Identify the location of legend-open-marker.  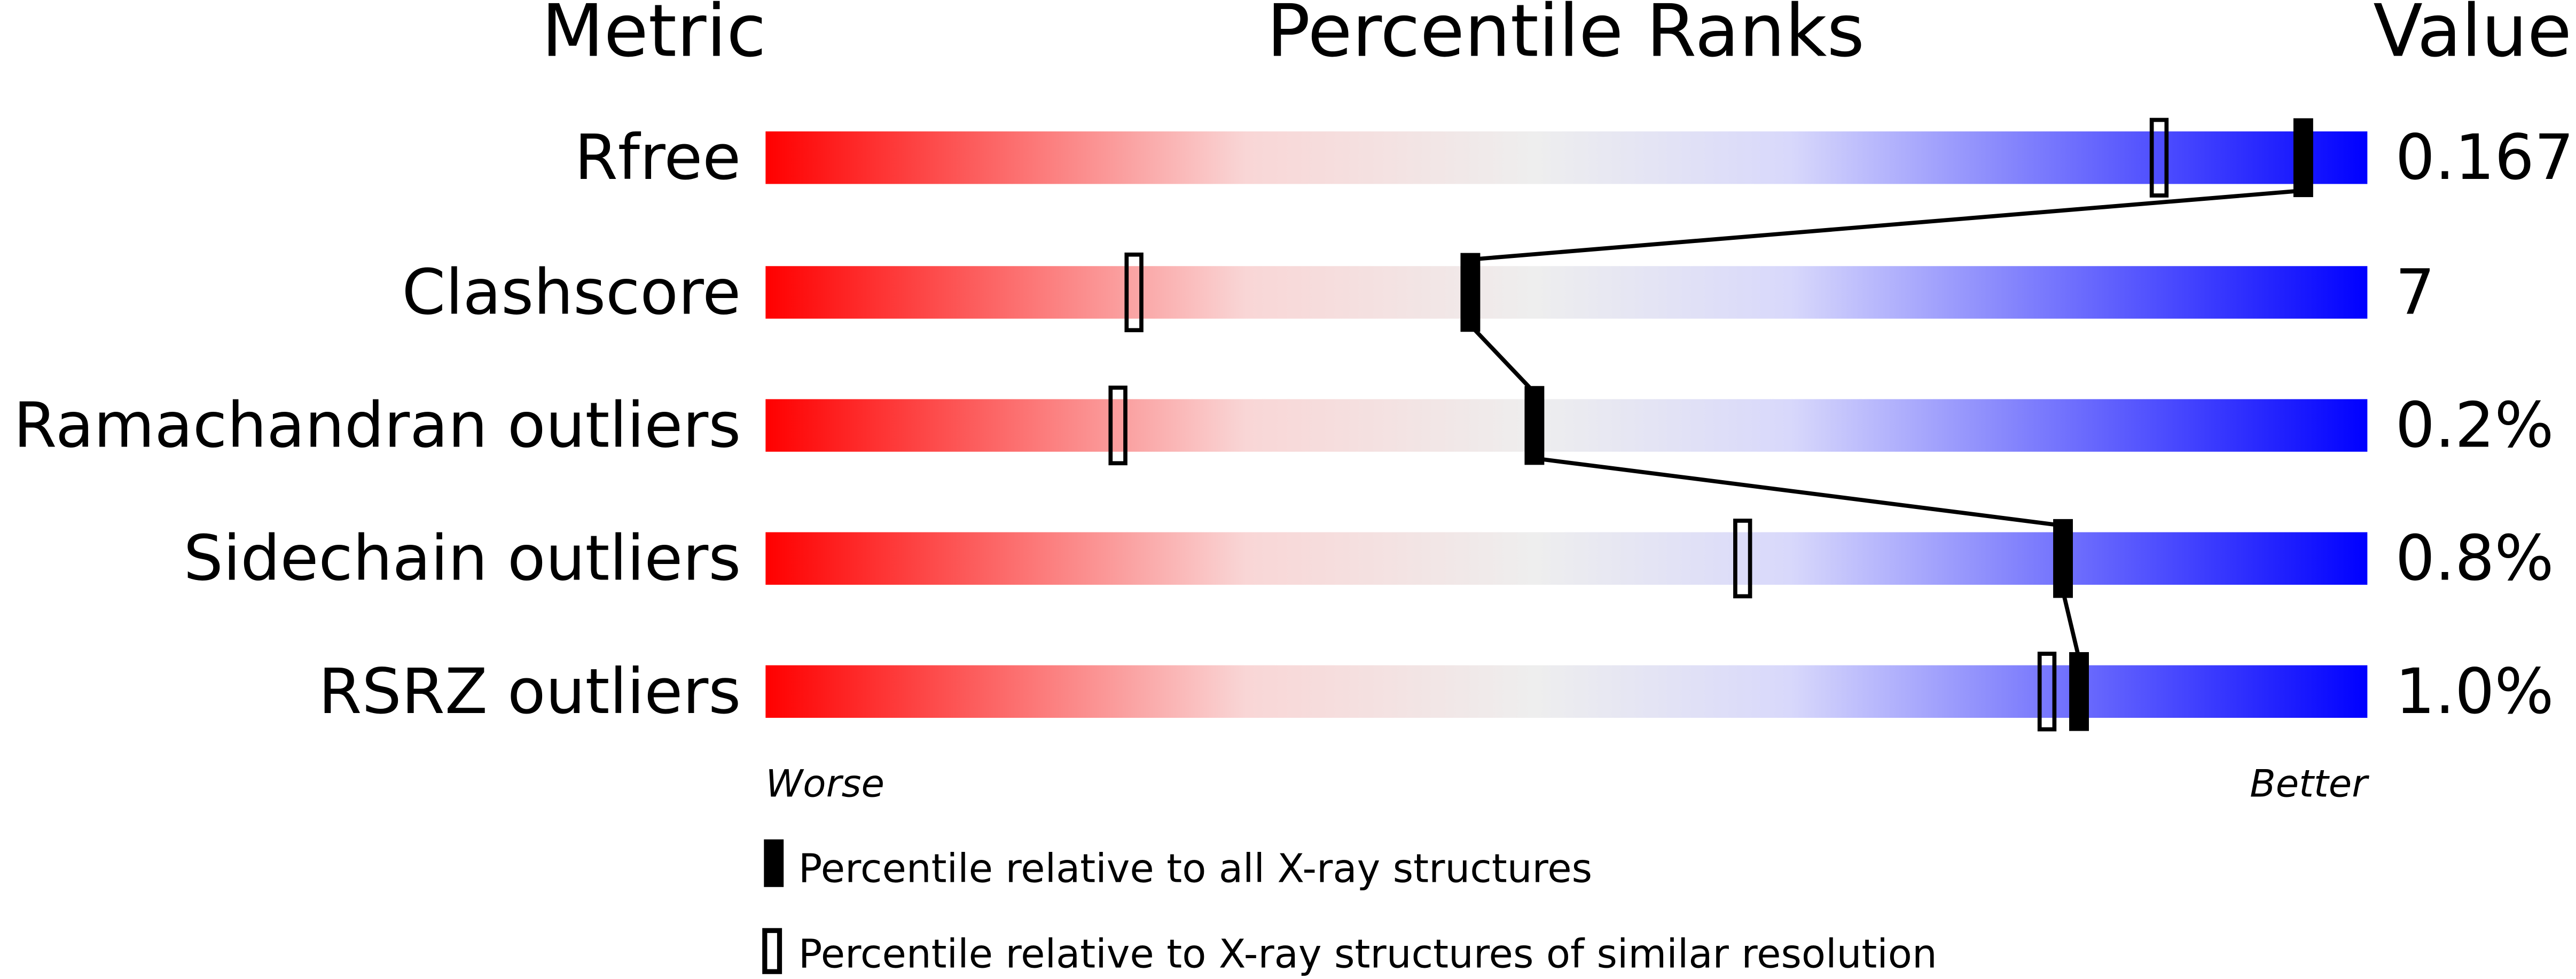
(772, 951).